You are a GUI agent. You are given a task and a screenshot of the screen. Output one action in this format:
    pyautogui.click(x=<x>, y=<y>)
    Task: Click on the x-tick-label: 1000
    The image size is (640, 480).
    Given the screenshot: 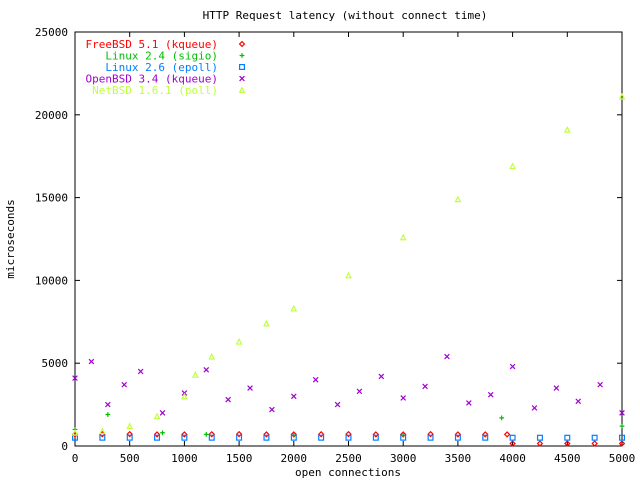 What is the action you would take?
    pyautogui.click(x=184, y=458)
    